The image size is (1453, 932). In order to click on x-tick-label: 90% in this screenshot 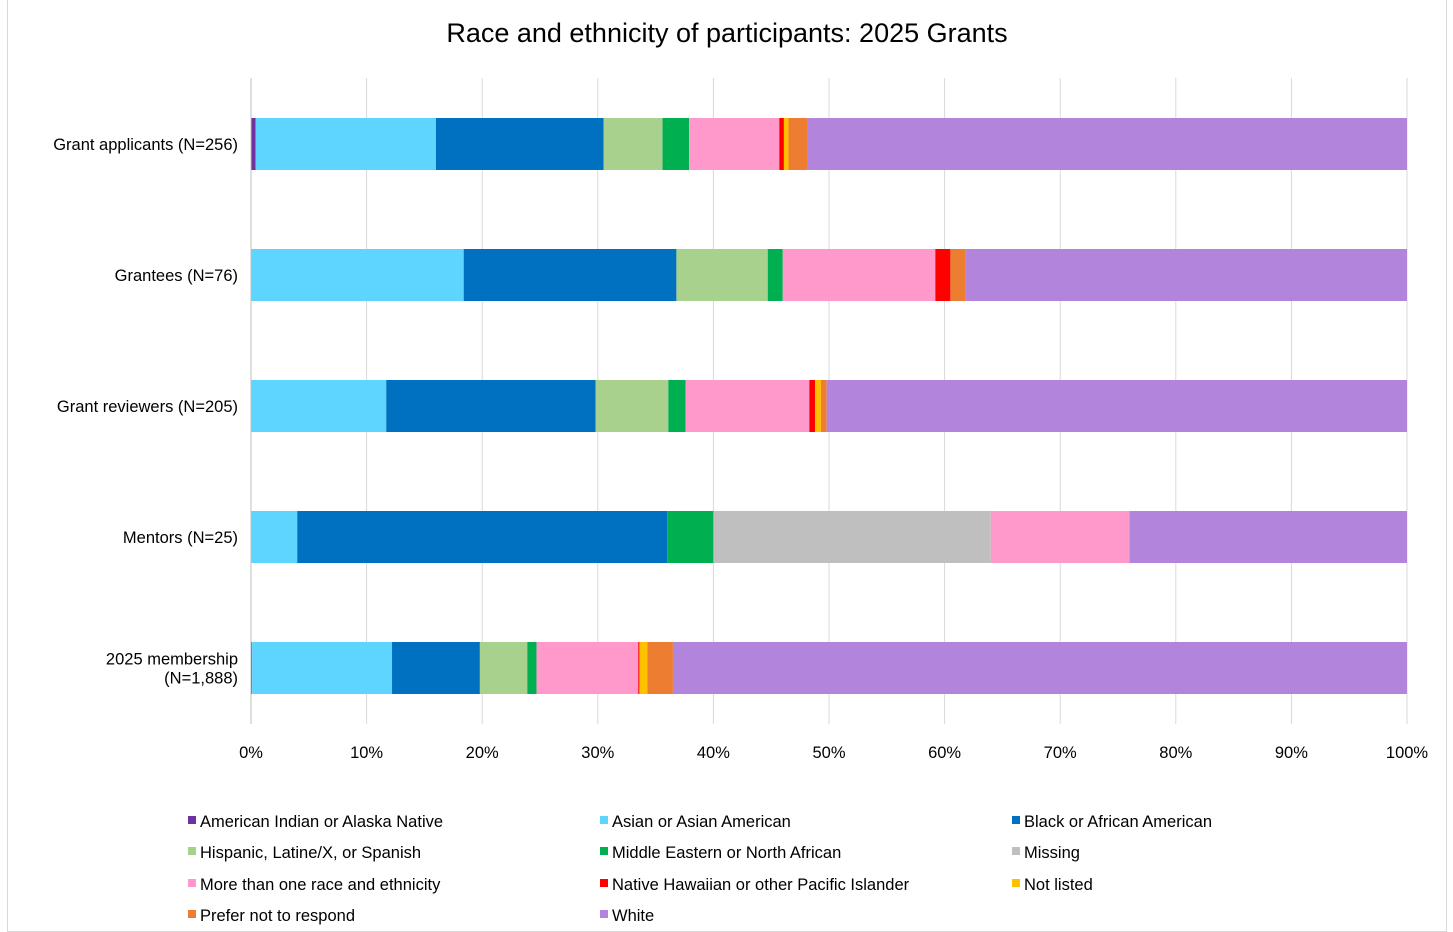, I will do `click(1291, 753)`.